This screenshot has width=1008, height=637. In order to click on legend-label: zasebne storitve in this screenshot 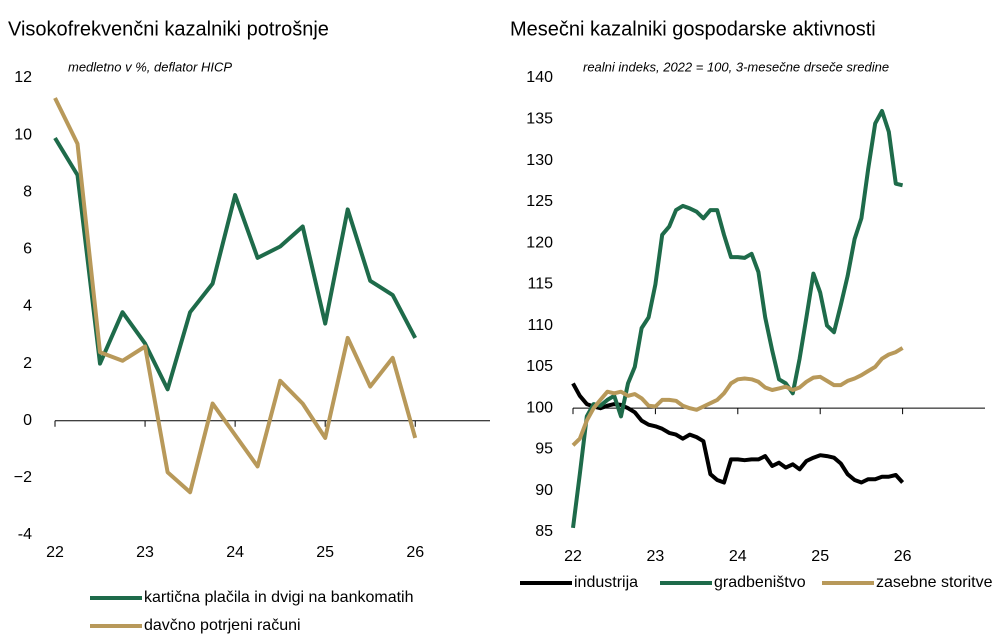, I will do `click(934, 582)`.